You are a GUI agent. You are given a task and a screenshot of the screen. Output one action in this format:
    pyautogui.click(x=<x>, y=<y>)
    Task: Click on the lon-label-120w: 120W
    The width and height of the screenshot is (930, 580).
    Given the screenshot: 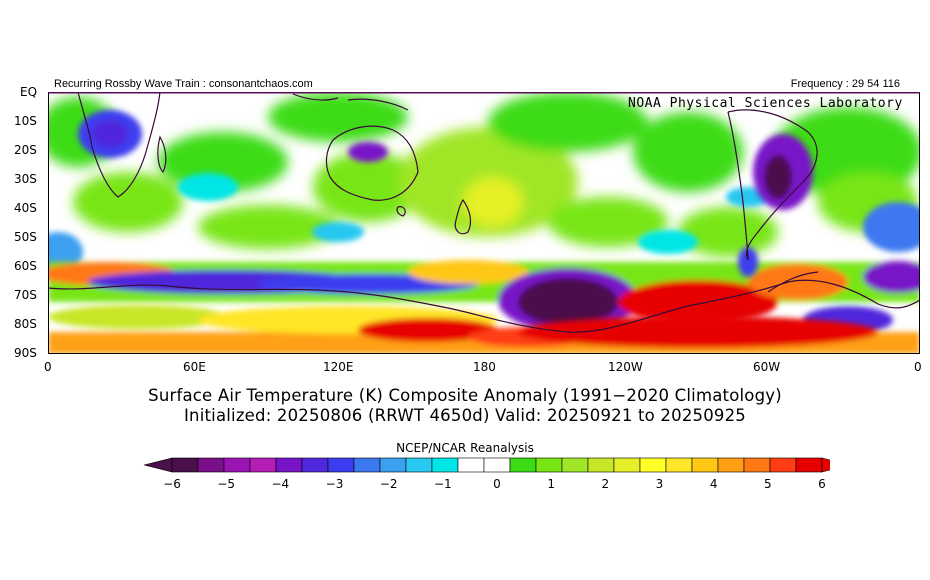 What is the action you would take?
    pyautogui.click(x=625, y=367)
    